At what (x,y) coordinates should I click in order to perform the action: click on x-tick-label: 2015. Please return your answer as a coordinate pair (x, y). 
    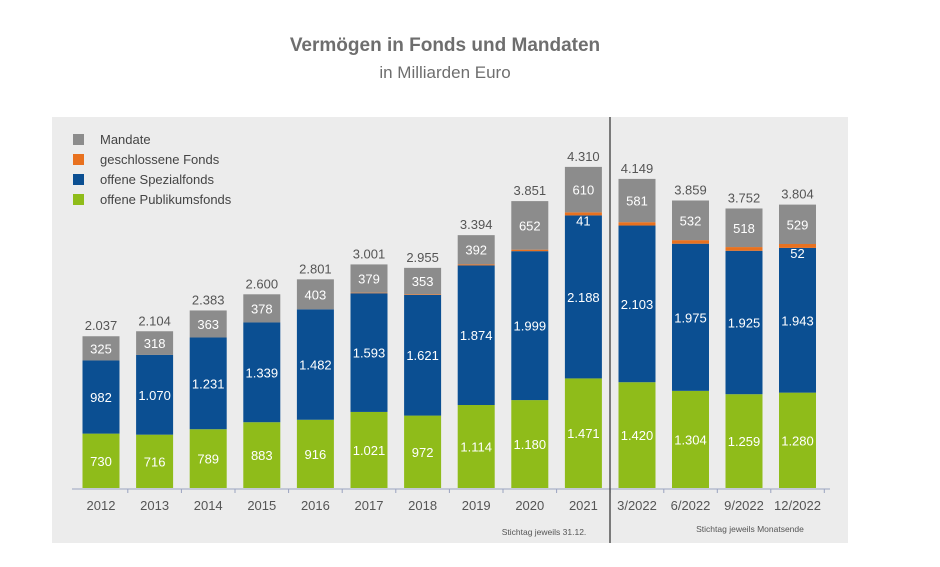
    Looking at the image, I should click on (261, 505).